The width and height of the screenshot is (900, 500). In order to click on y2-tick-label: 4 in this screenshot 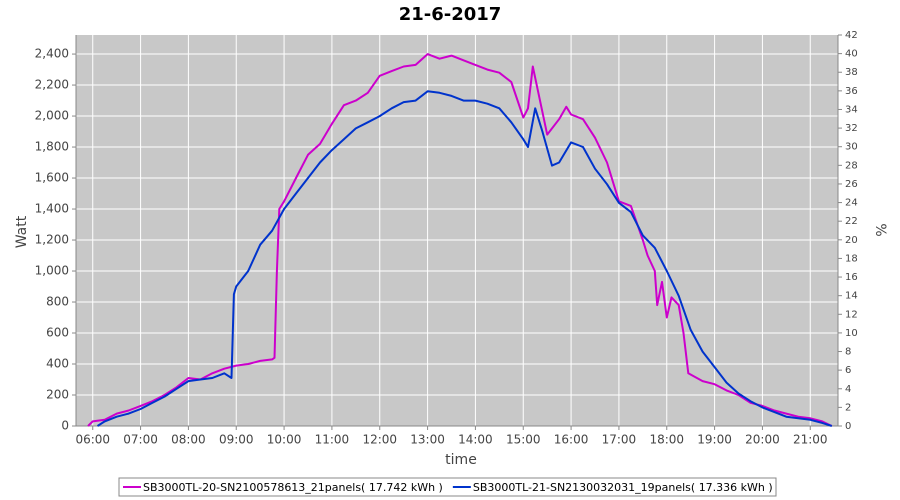, I will do `click(848, 389)`.